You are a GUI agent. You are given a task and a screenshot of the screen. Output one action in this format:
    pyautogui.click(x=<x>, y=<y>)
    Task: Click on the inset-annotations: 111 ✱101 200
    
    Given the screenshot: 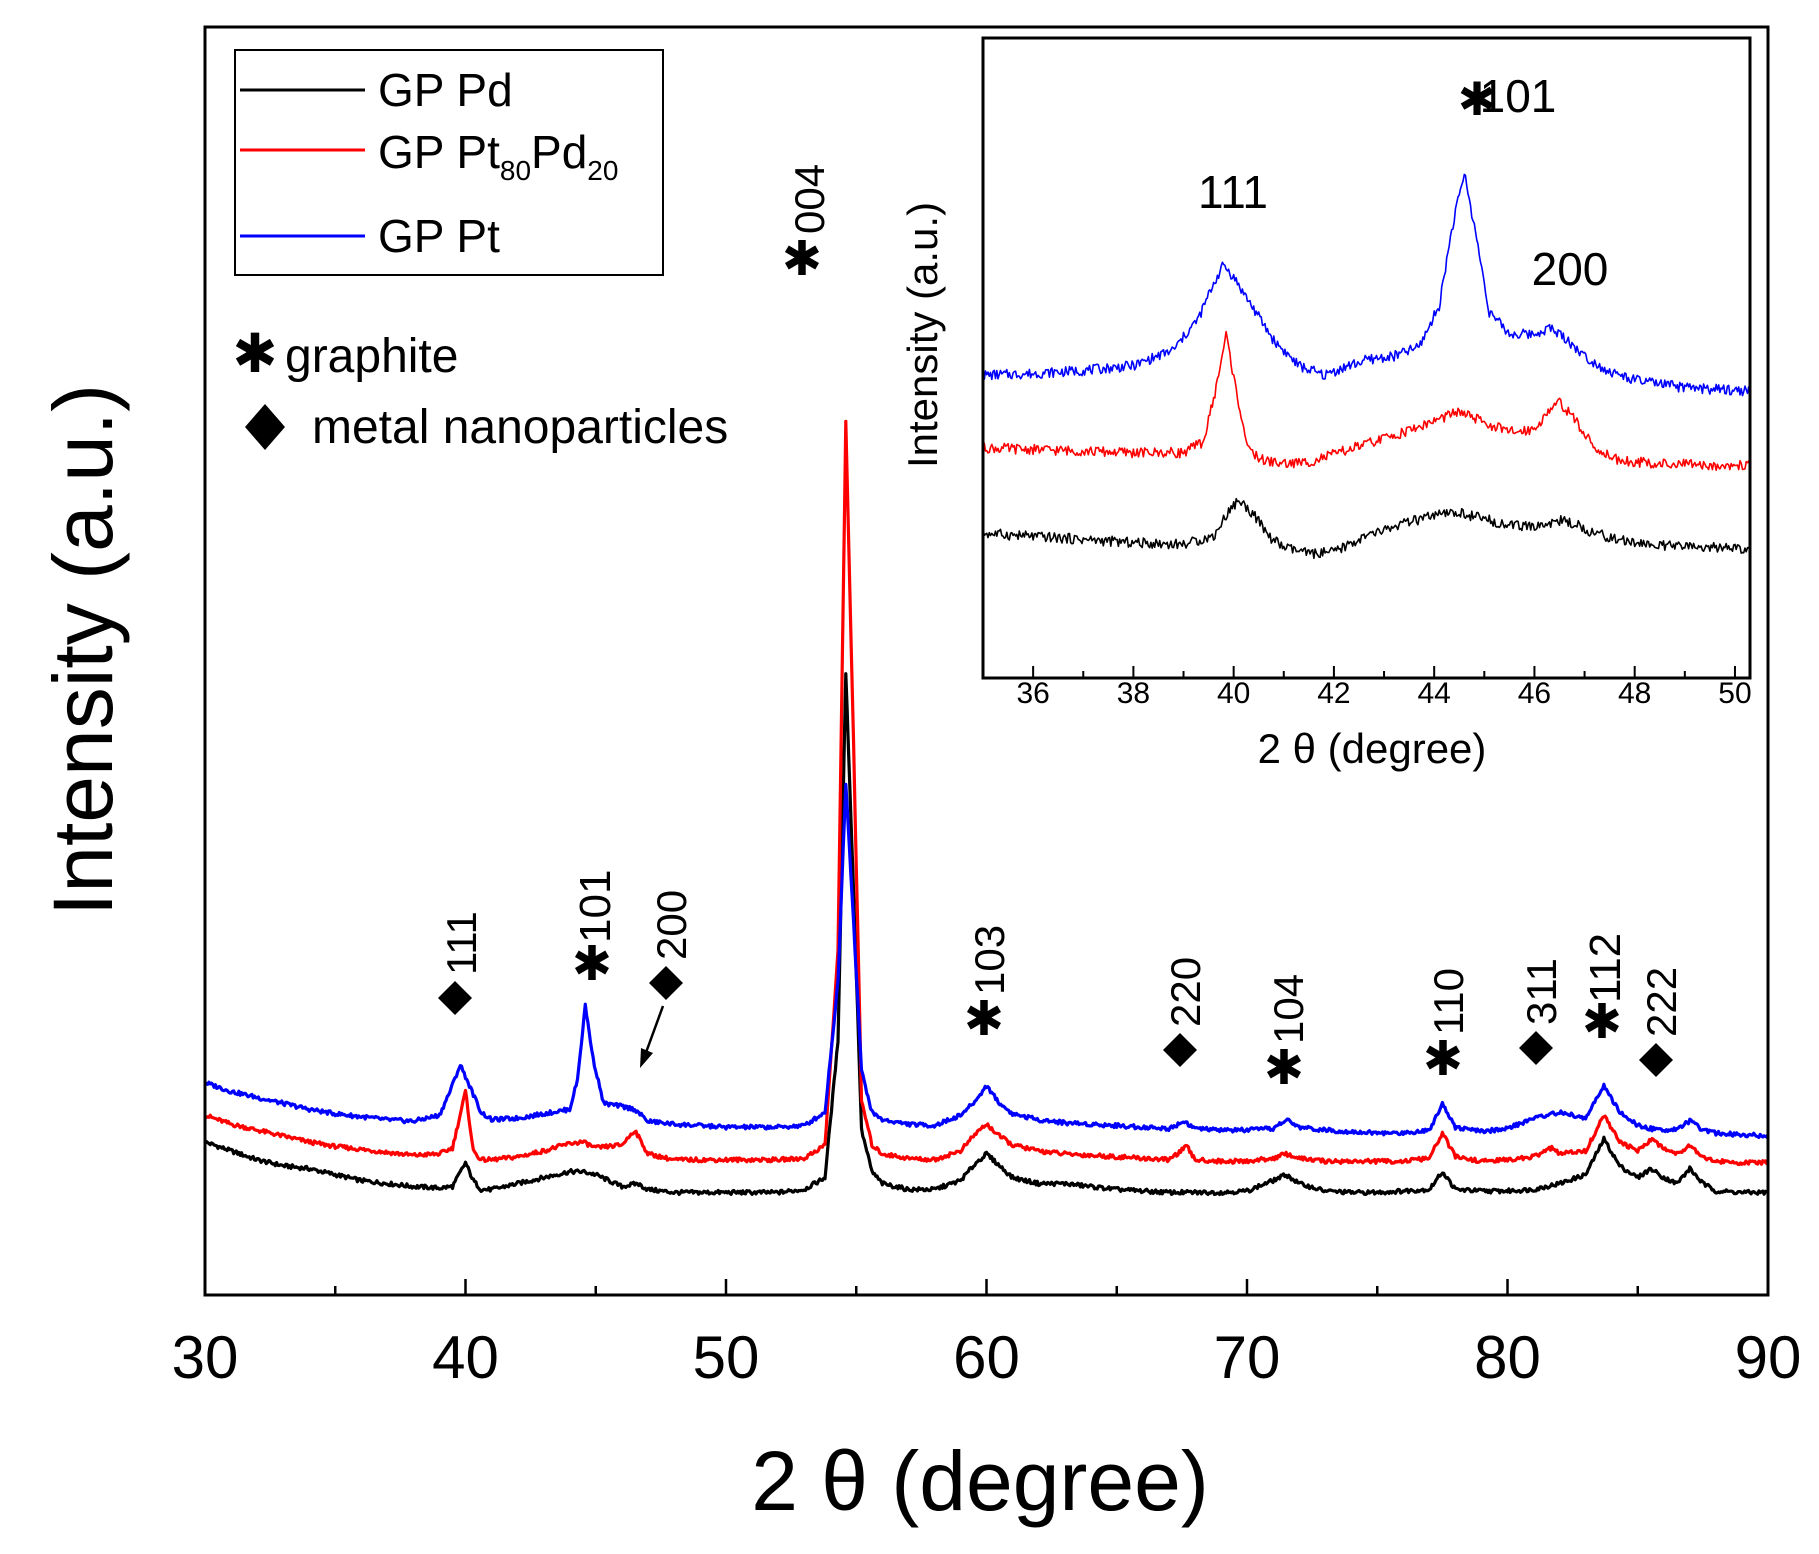 What is the action you would take?
    pyautogui.click(x=1403, y=182)
    